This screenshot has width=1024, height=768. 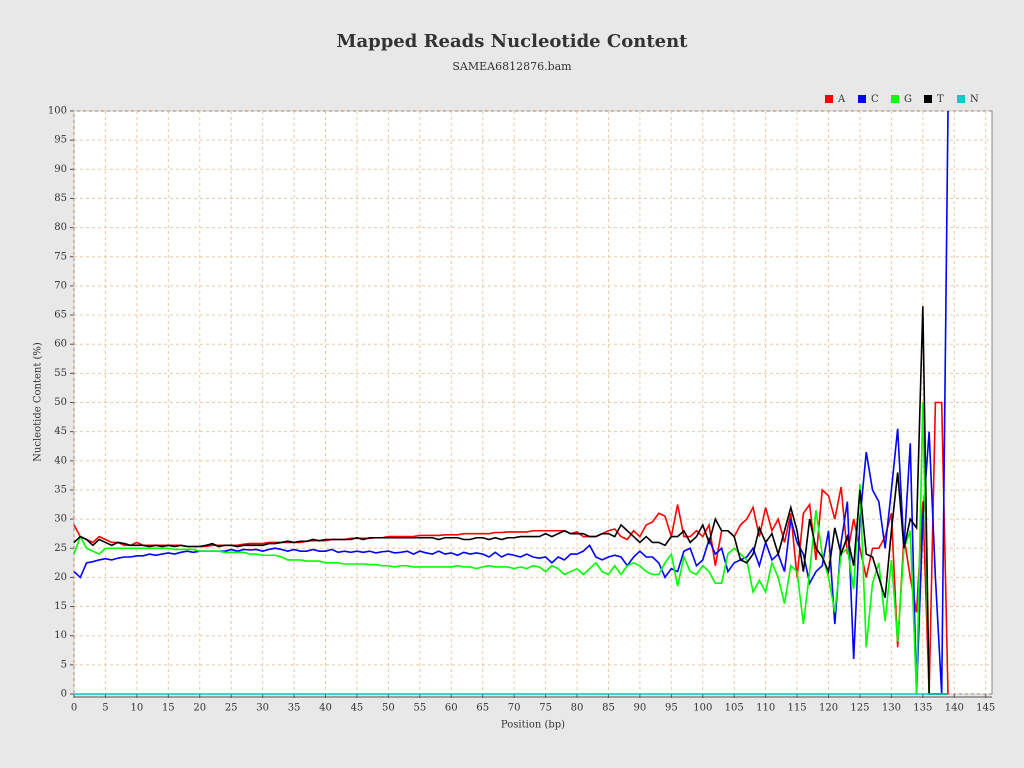 I want to click on y-tick-label: 90, so click(x=60, y=169).